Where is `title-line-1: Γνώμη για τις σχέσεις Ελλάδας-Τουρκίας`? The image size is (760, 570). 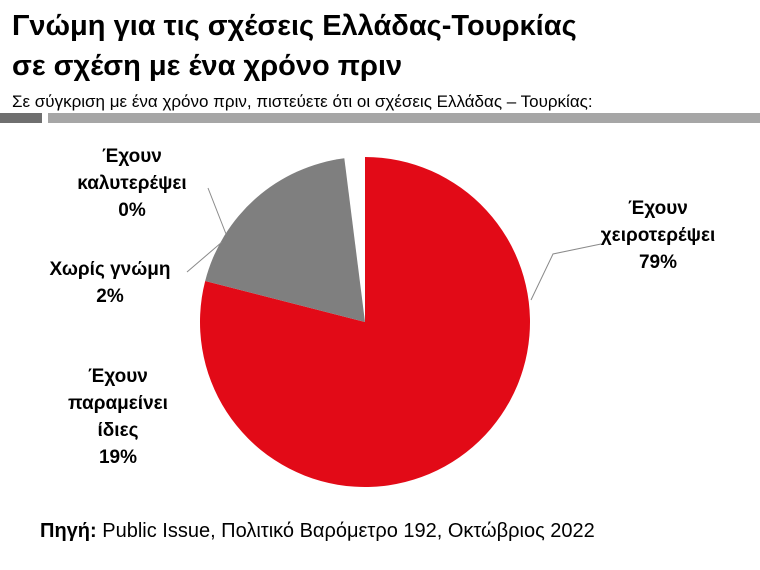
title-line-1: Γνώμη για τις σχέσεις Ελλάδας-Τουρκίας is located at coordinates (294, 26).